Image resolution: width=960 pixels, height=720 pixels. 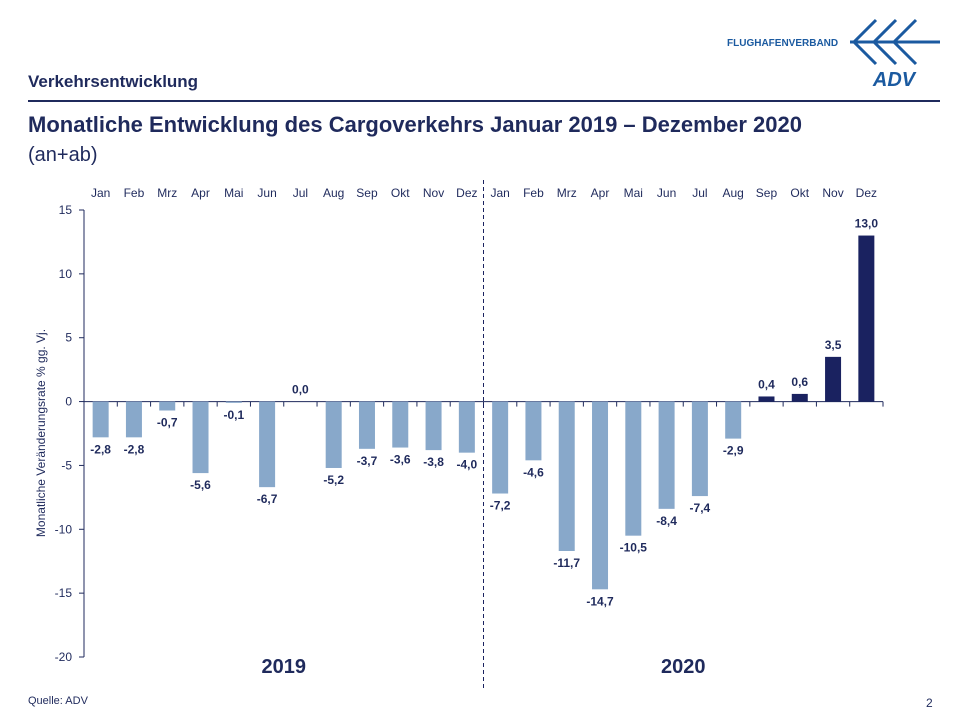 What do you see at coordinates (929, 703) in the screenshot?
I see `page-number: 2` at bounding box center [929, 703].